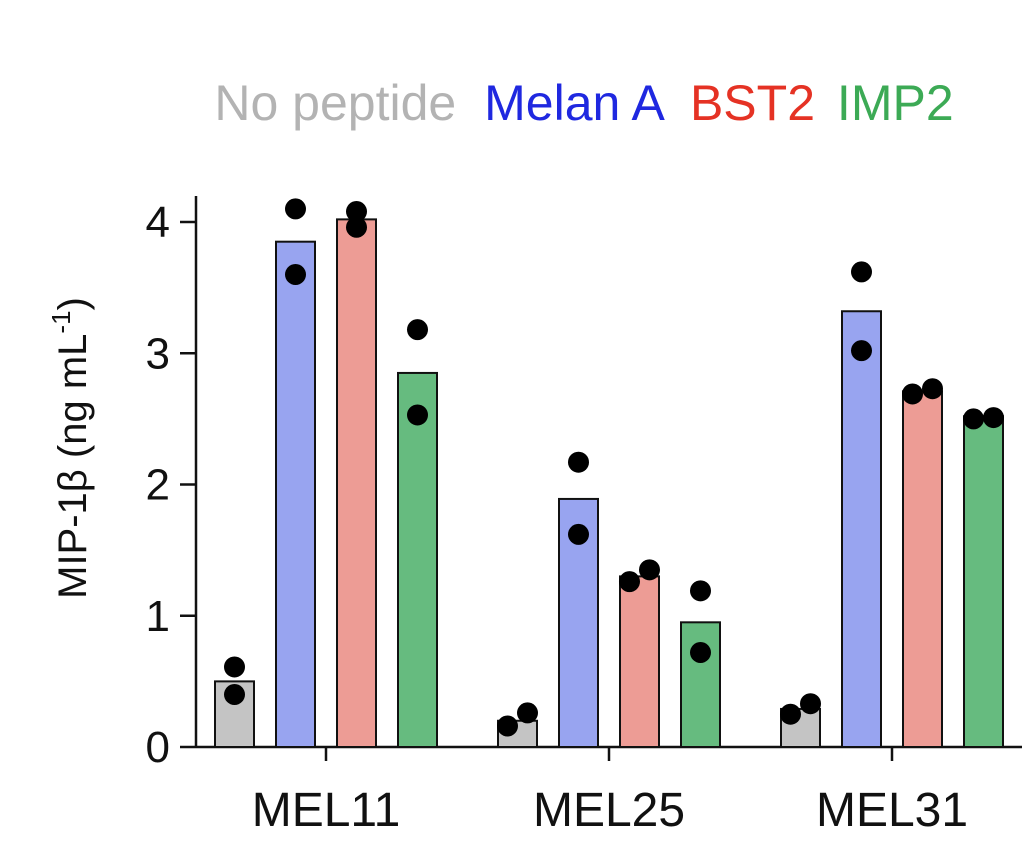 This screenshot has width=1034, height=854. I want to click on legend: No peptide Melan A BST2 IMP2, so click(583, 103).